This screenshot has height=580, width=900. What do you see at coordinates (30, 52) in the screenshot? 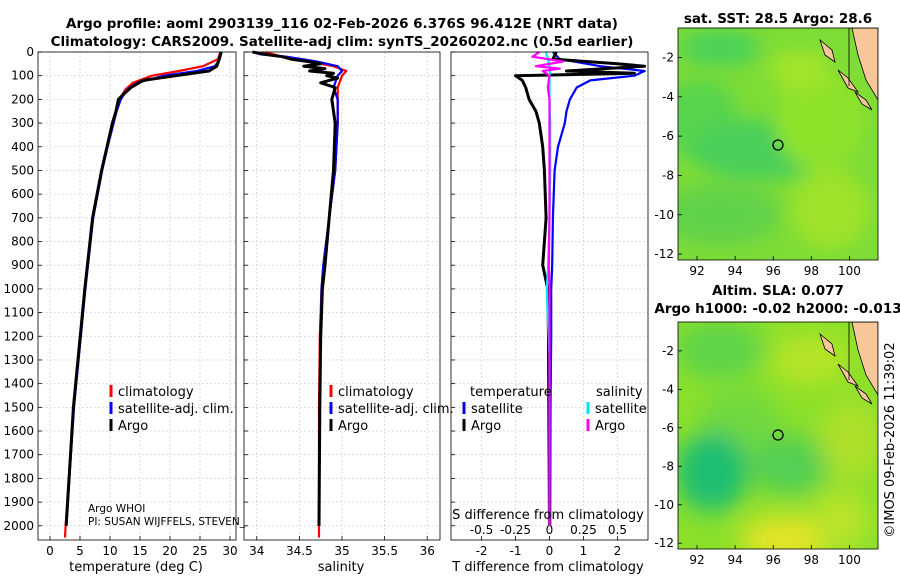
I see `y-tick-label: 0` at bounding box center [30, 52].